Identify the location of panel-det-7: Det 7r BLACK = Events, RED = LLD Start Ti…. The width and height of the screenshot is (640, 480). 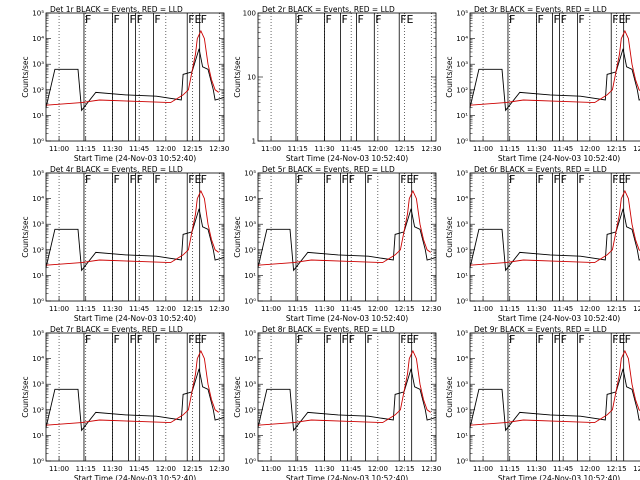
(125, 402).